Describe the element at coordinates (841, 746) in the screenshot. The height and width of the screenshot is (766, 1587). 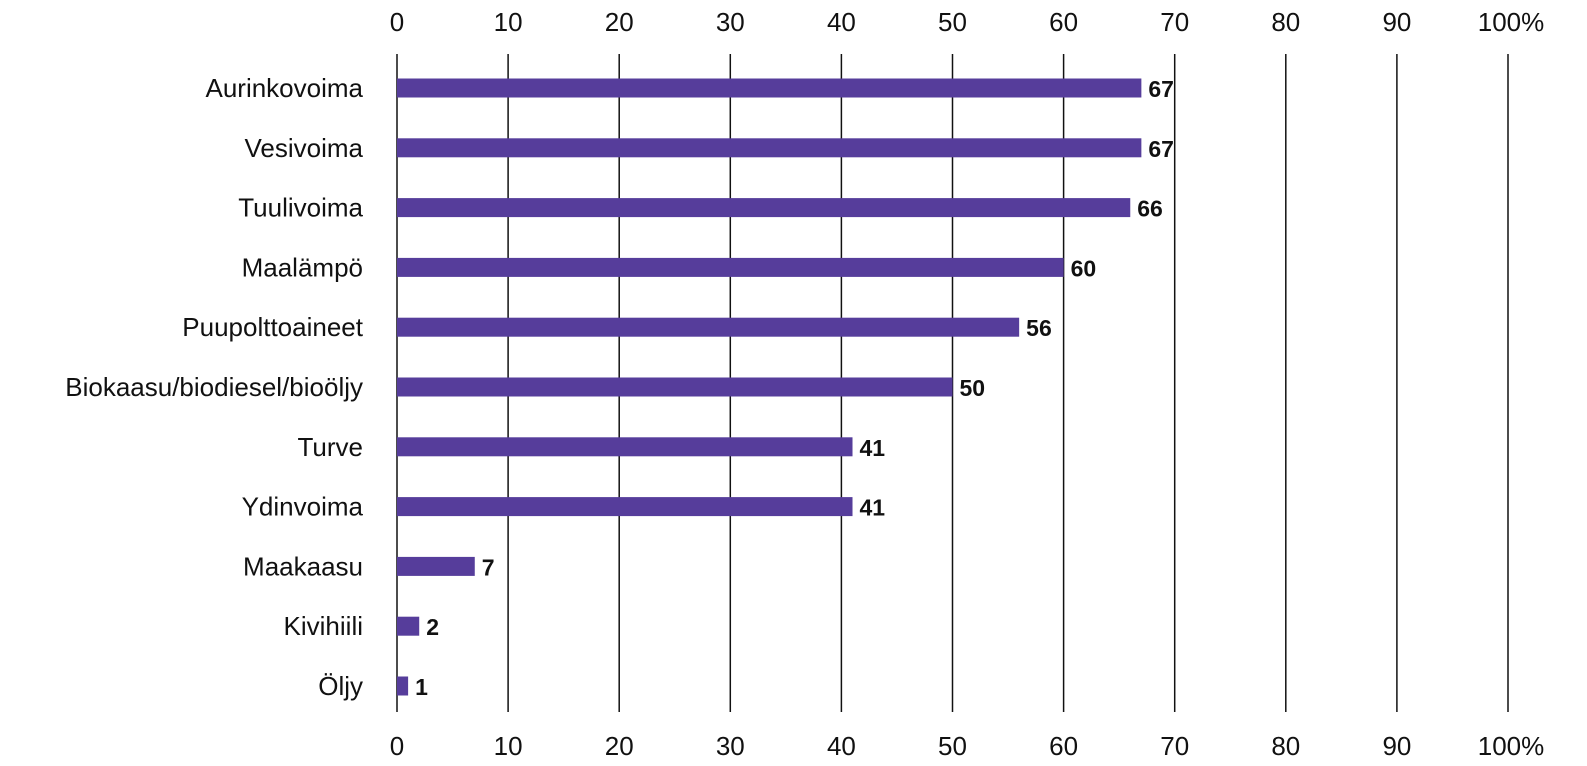
I see `x-tick-label-bottom: 40` at that location.